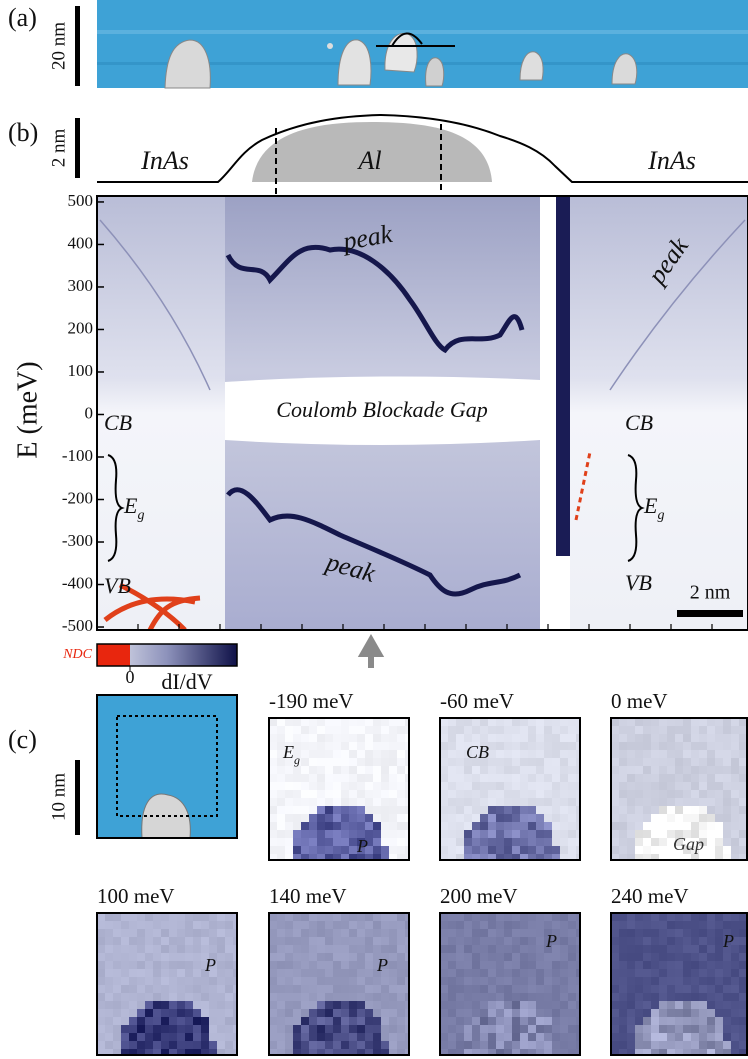 The image size is (748, 1059). What do you see at coordinates (679, 789) in the screenshot?
I see `map-frame` at bounding box center [679, 789].